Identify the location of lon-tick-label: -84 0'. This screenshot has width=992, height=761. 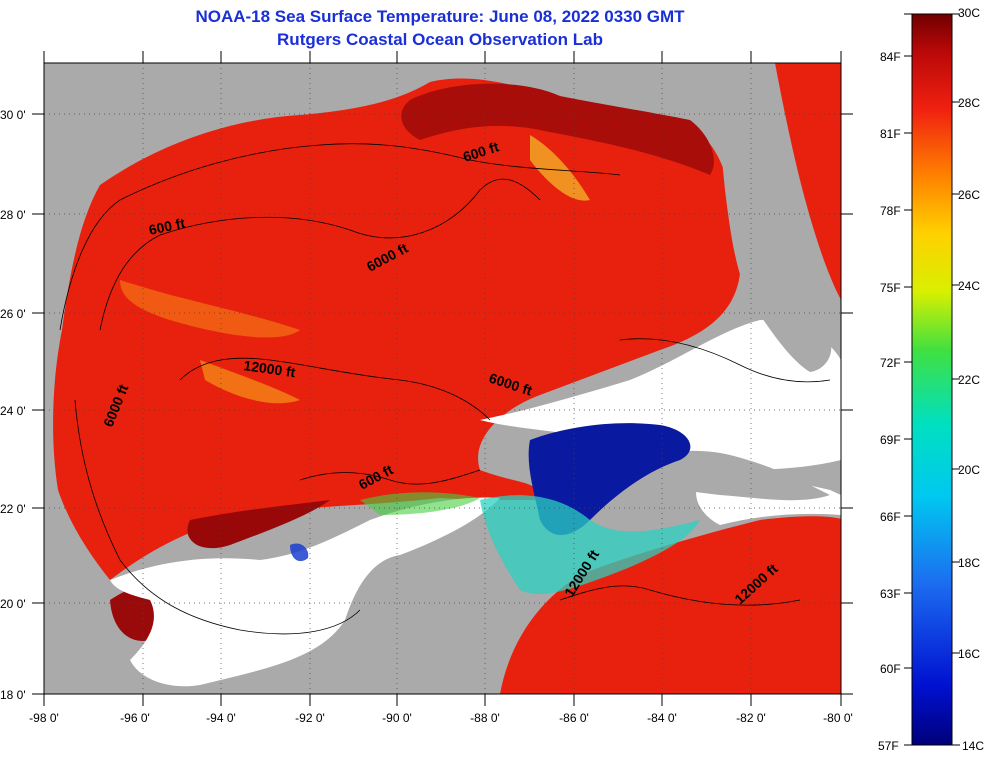
(662, 718).